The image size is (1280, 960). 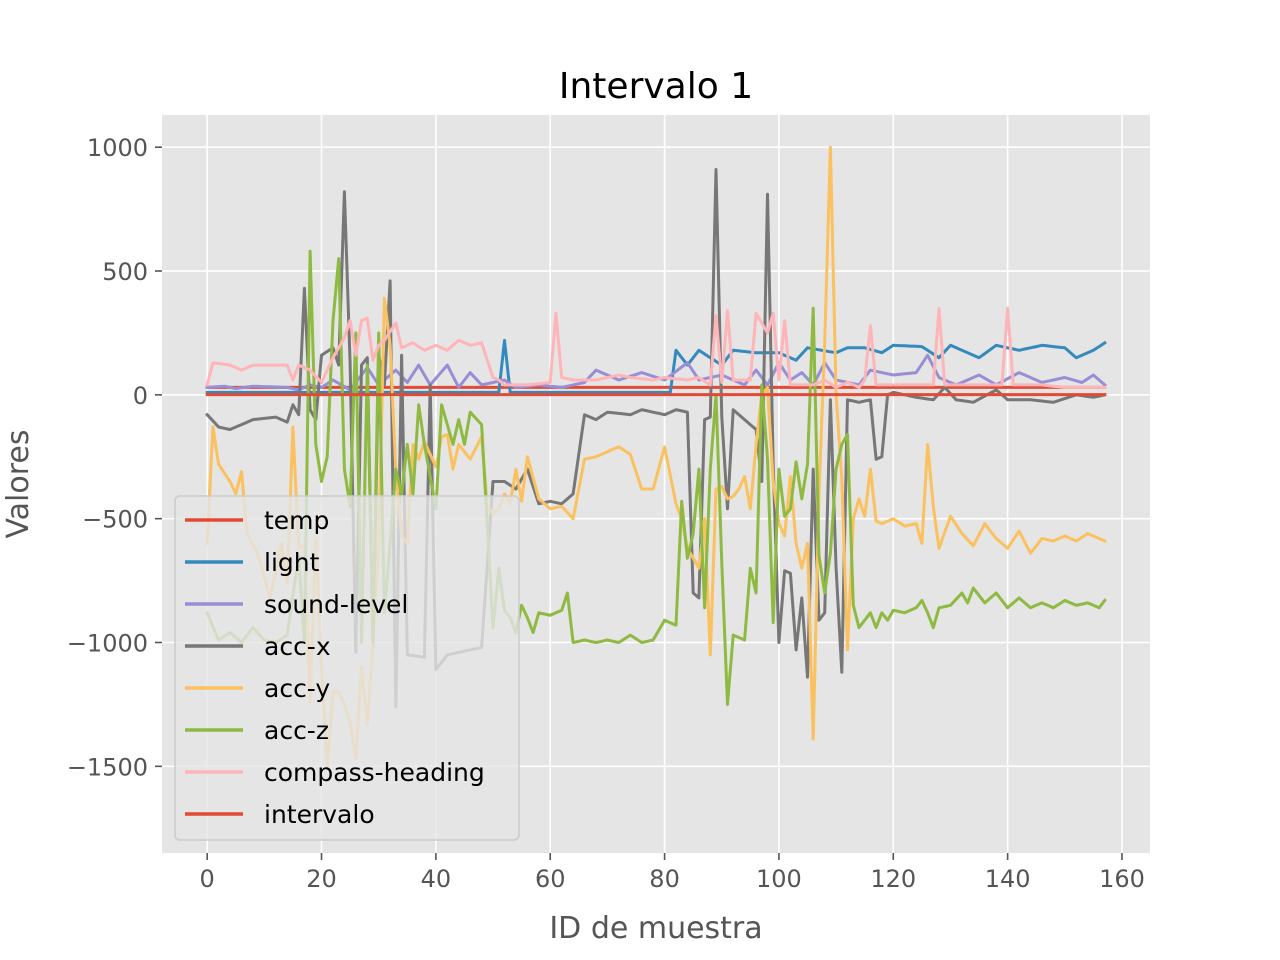 I want to click on x-tick-label-1: 20, so click(x=321, y=879).